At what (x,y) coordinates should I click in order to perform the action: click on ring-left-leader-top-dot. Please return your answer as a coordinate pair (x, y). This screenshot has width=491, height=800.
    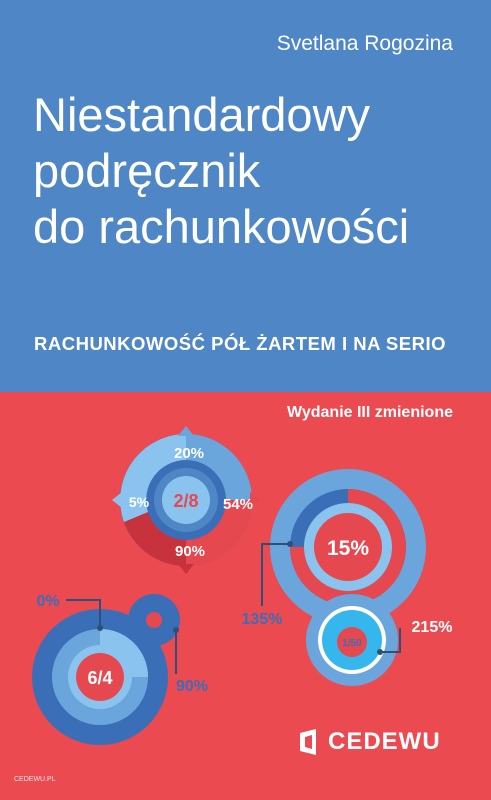
    Looking at the image, I should click on (100, 628).